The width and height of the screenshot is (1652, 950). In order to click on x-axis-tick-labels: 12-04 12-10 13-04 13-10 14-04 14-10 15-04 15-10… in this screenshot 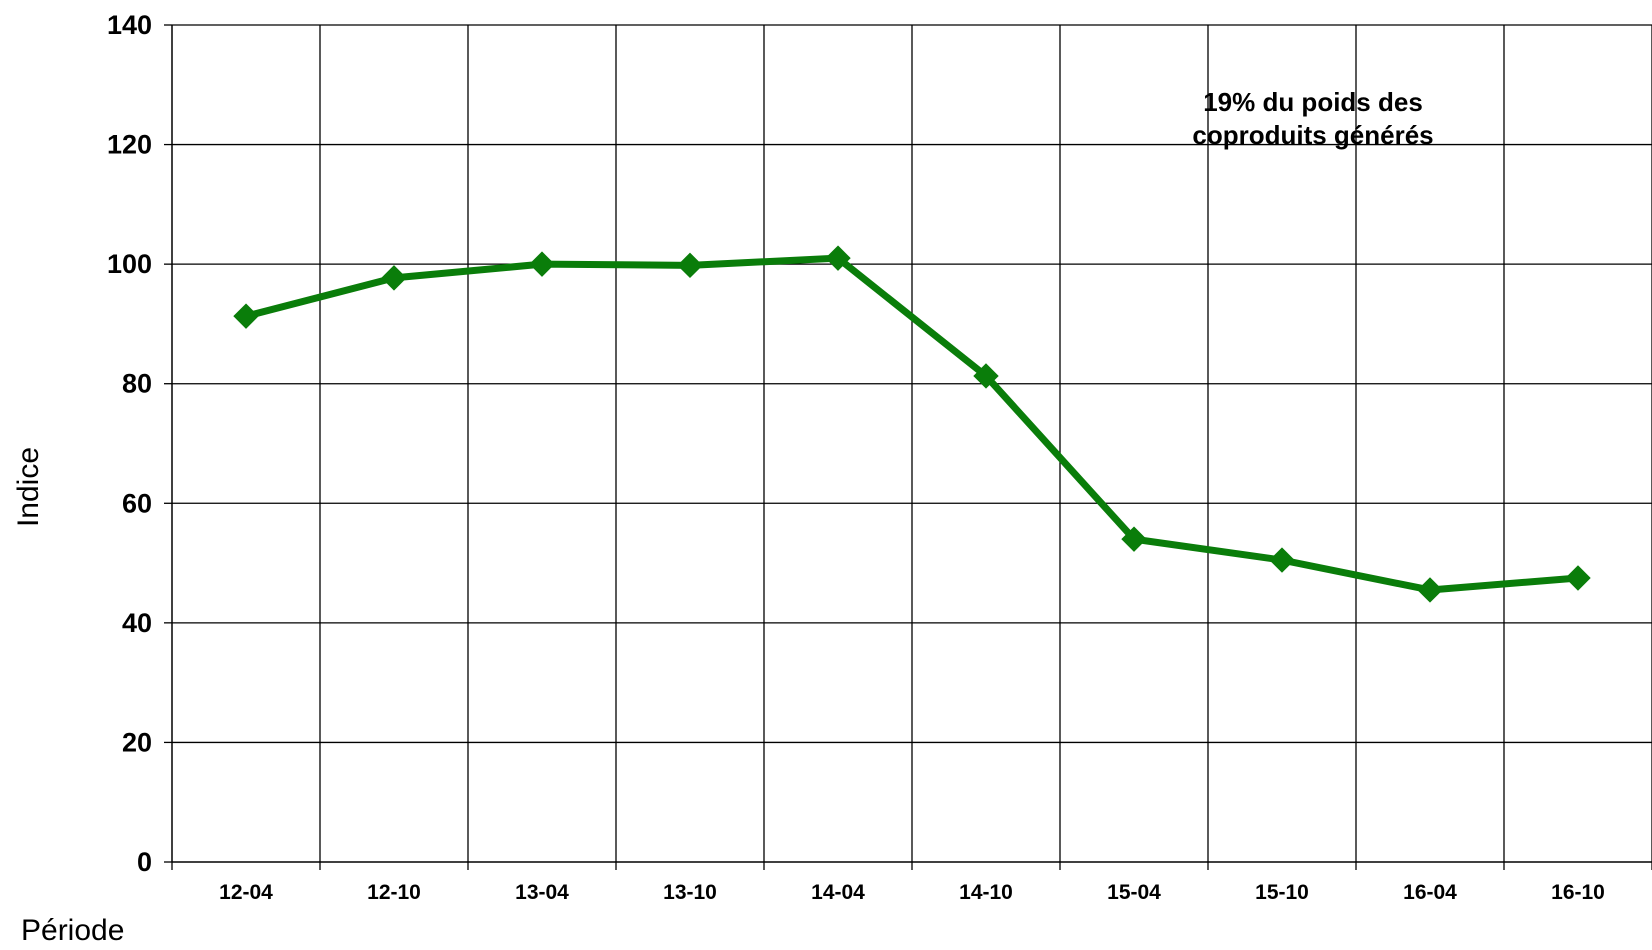, I will do `click(912, 892)`.